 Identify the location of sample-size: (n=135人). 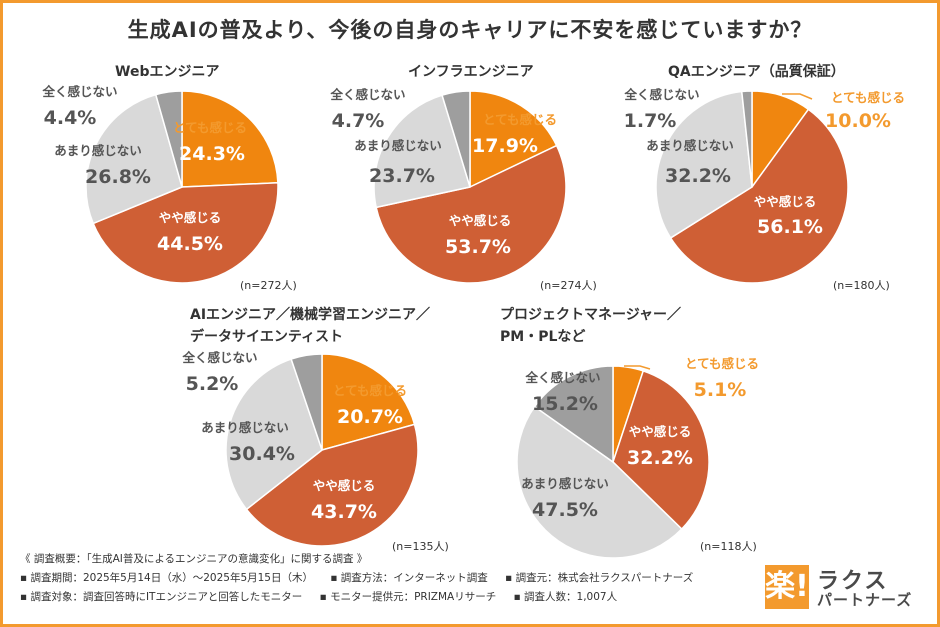
(420, 546).